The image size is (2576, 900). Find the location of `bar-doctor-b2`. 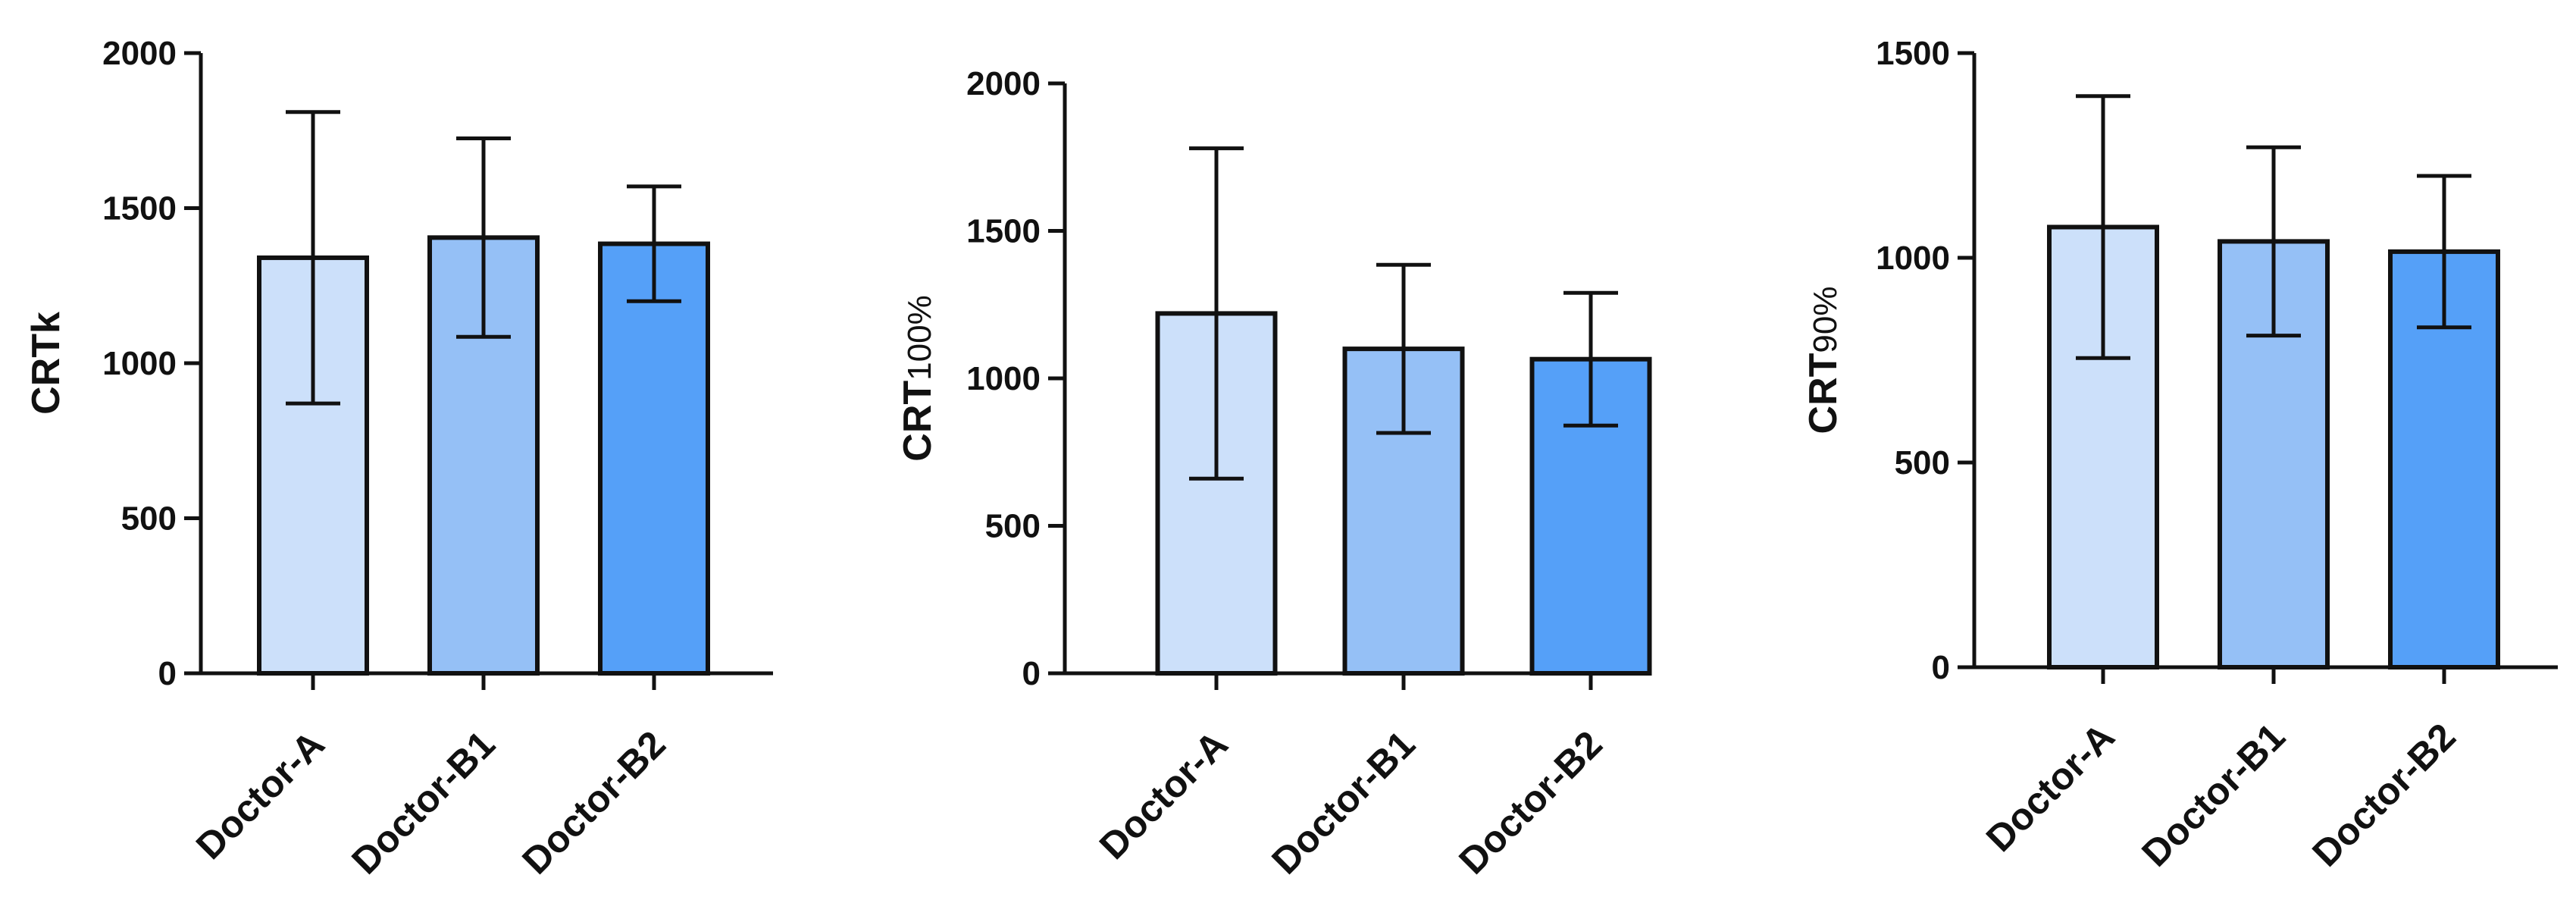

bar-doctor-b2 is located at coordinates (654, 459).